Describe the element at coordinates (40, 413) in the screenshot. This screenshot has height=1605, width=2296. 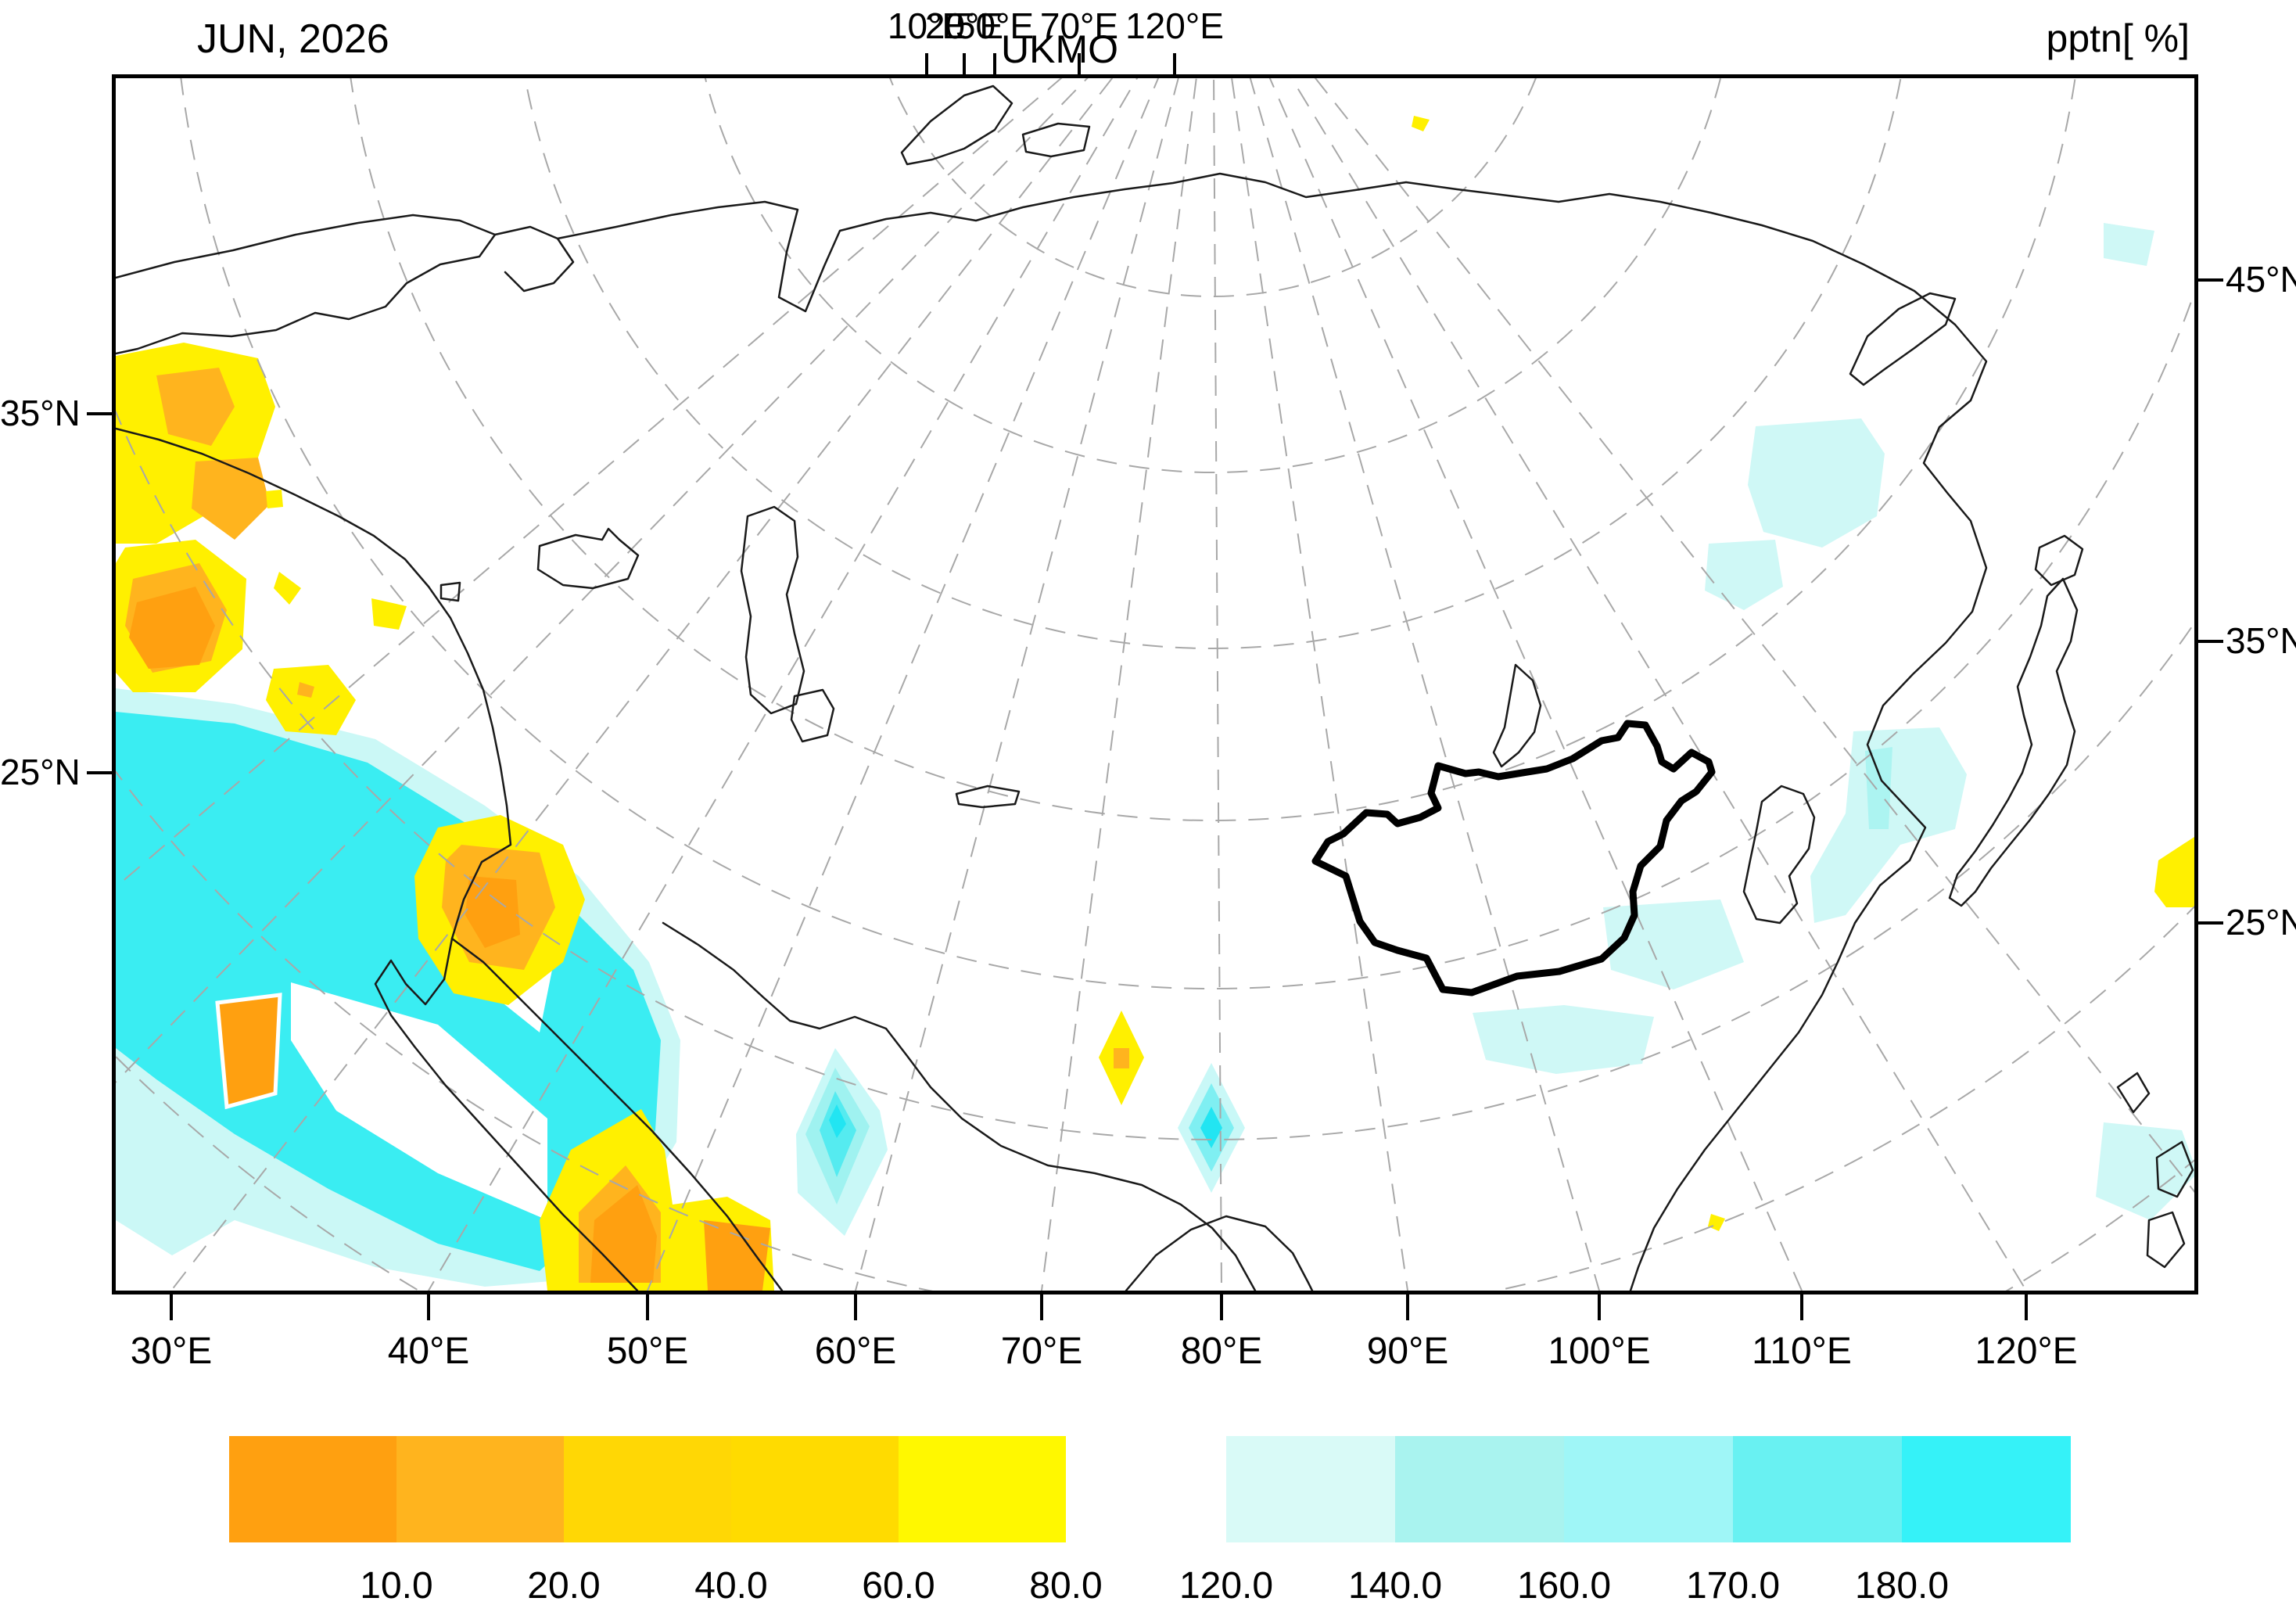
I see `left-axis-tick-label: 35°N` at that location.